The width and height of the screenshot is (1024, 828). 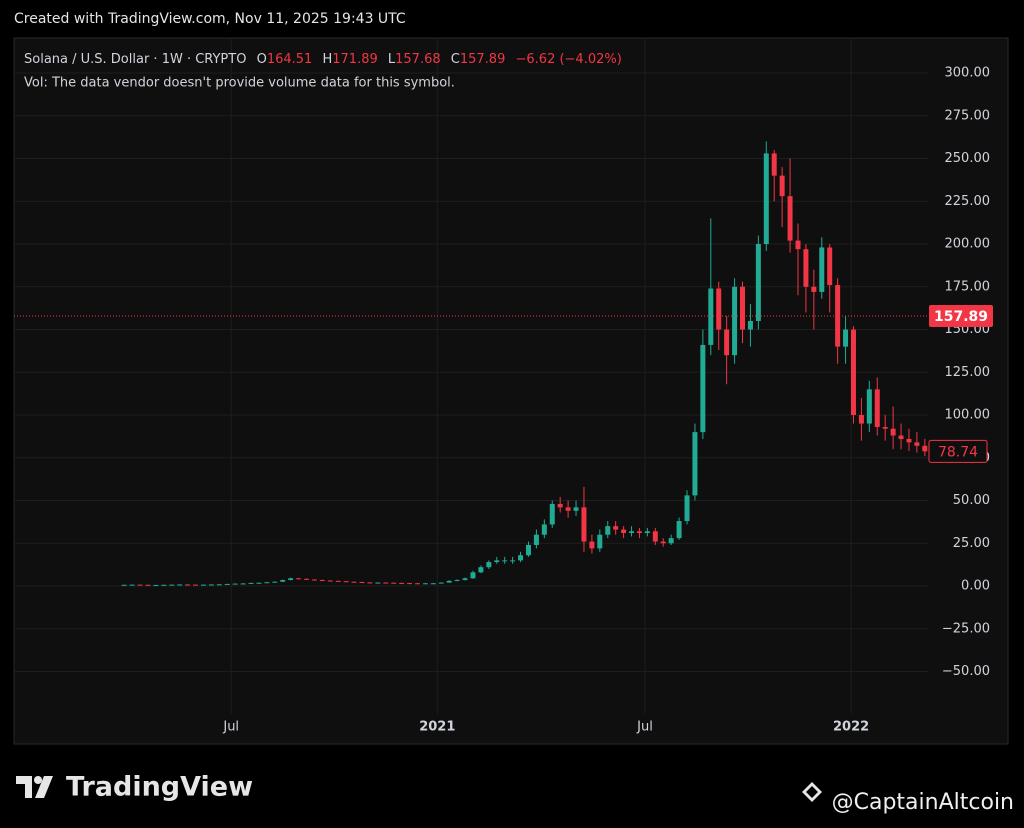 What do you see at coordinates (34, 787) in the screenshot?
I see `brand-logo` at bounding box center [34, 787].